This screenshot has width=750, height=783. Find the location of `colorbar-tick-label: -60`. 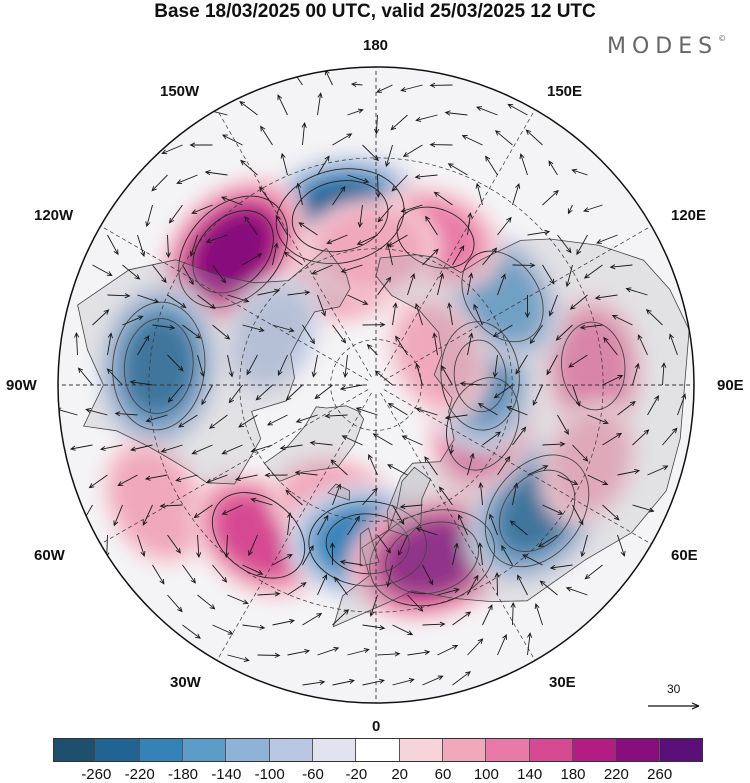

colorbar-tick-label: -60 is located at coordinates (313, 774).